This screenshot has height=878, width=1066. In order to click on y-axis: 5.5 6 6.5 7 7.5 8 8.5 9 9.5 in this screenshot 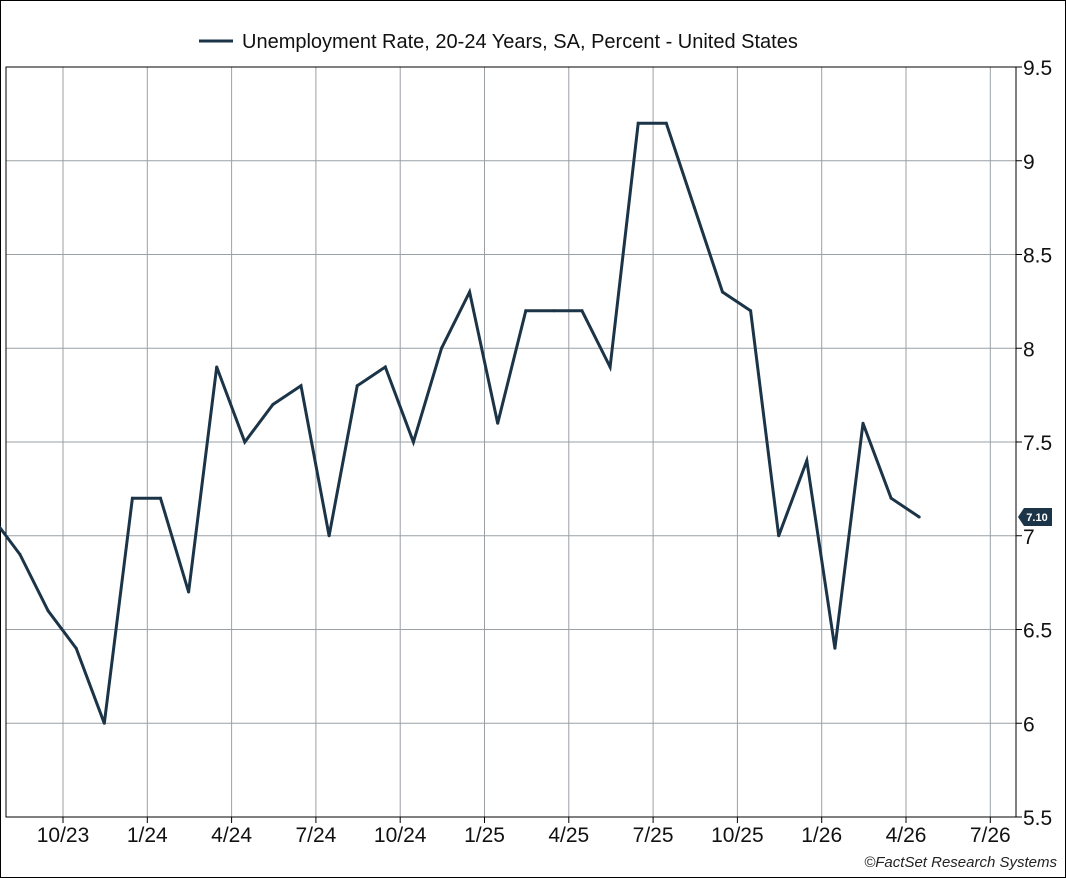, I will do `click(1034, 443)`.